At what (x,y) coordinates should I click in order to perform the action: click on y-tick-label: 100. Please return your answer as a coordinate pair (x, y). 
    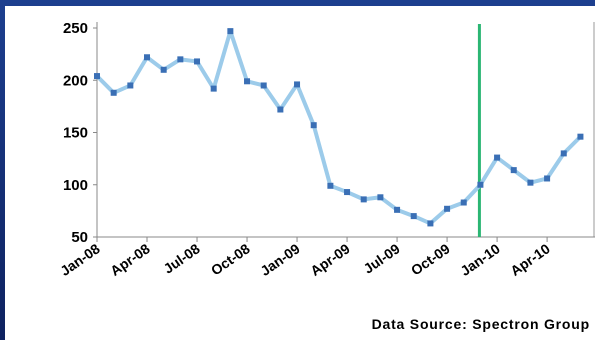
    Looking at the image, I should click on (75, 185).